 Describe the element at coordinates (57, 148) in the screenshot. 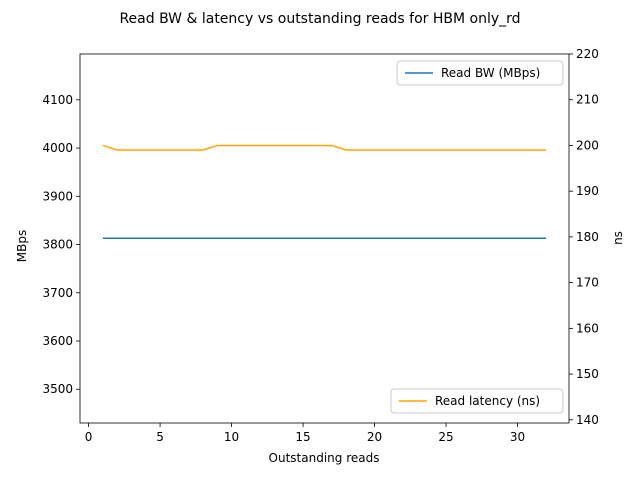

I see `left-y-tick-label: 4000` at that location.